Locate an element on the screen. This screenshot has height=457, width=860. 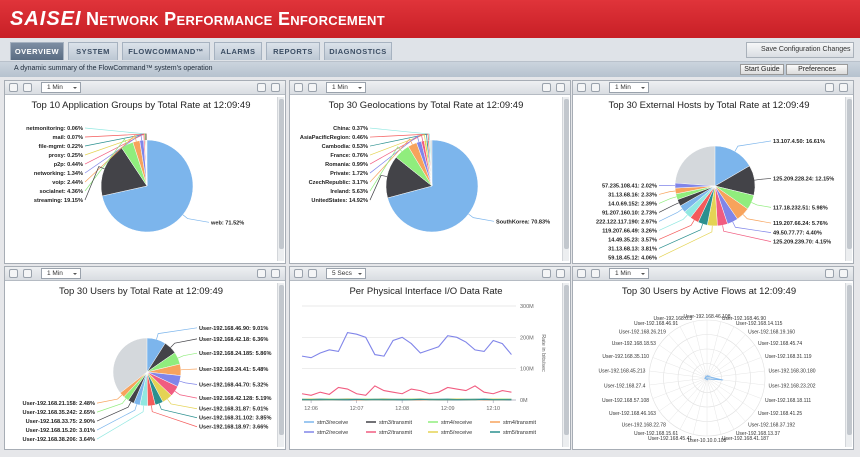
polar-label: User-192.168.46.163 is located at coordinates (632, 414).